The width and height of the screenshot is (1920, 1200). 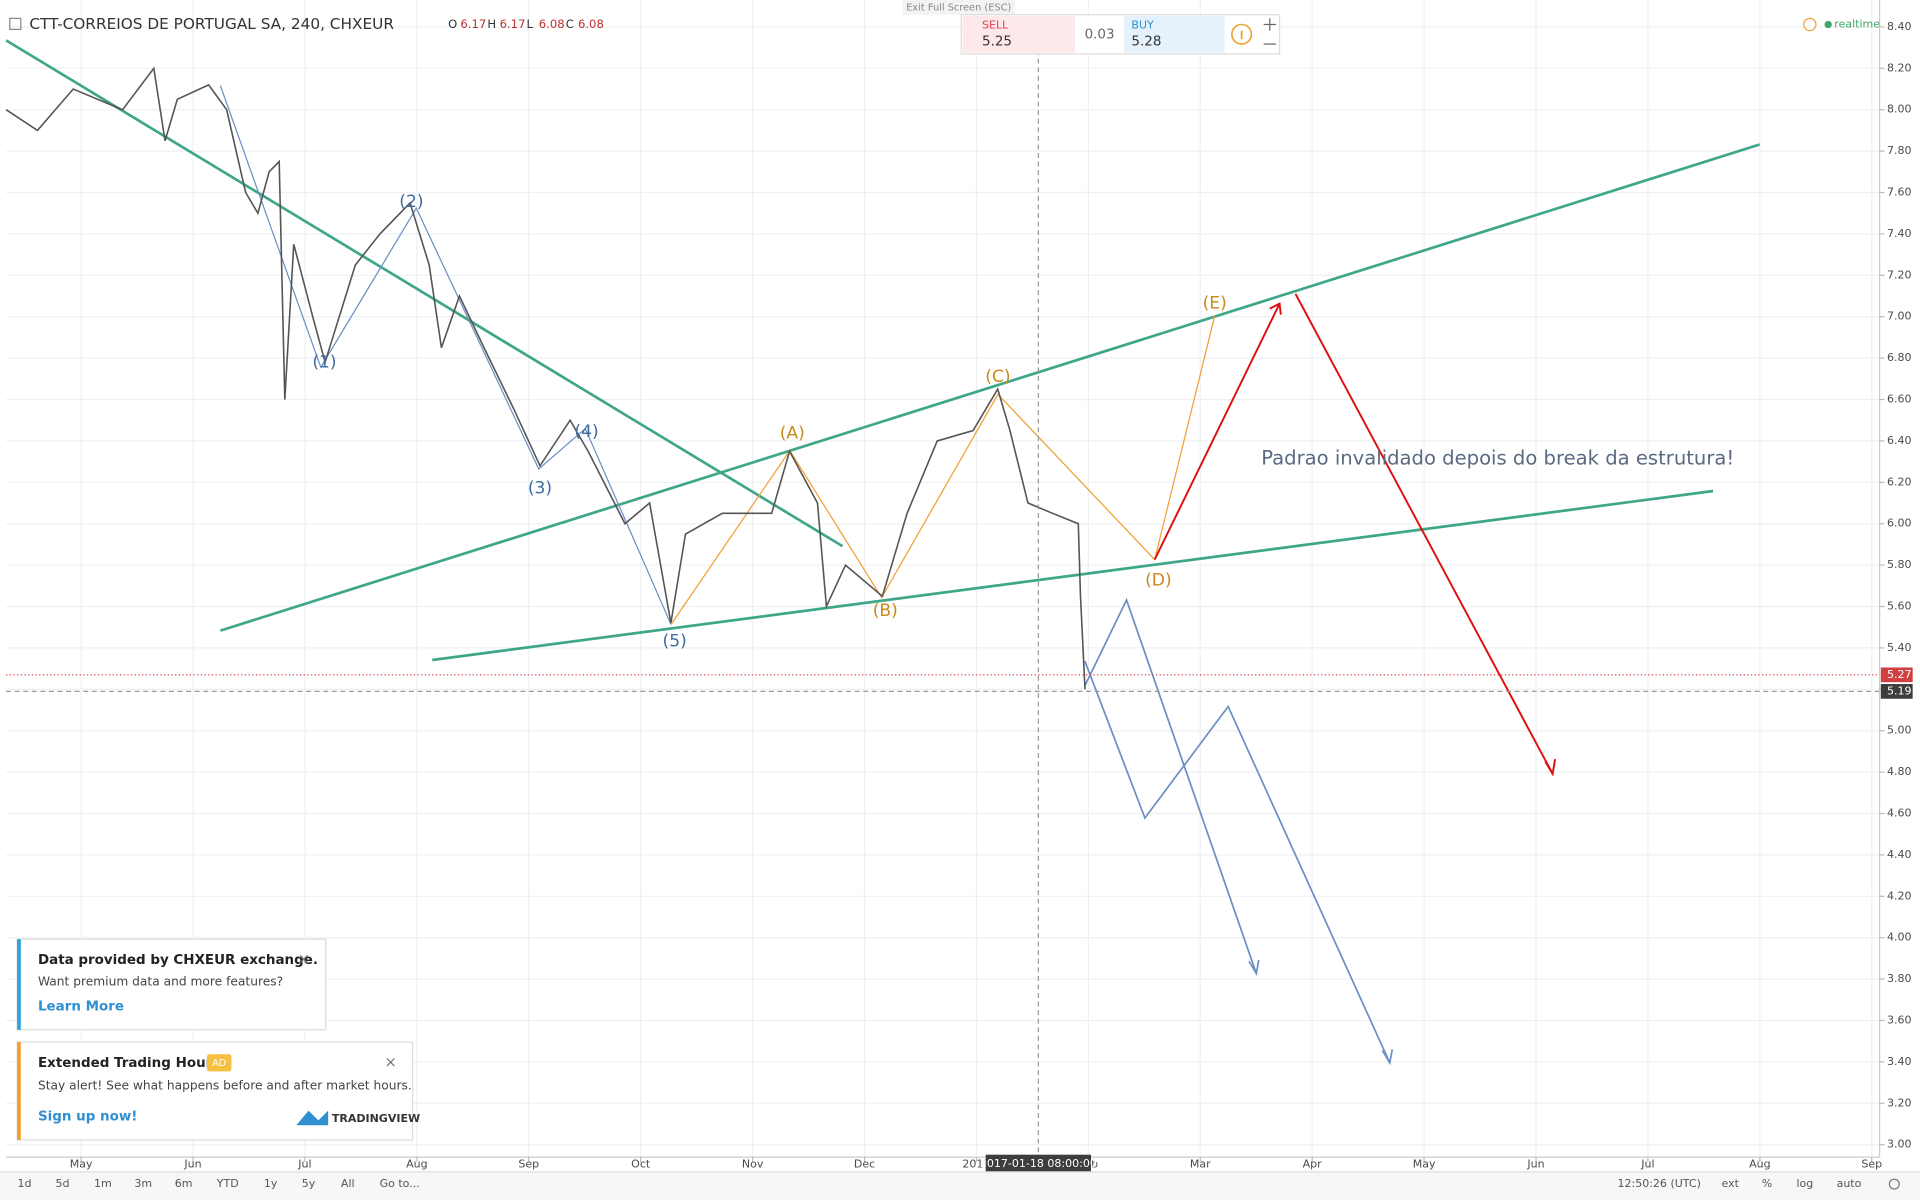 I want to click on range-button: All, so click(x=348, y=1183).